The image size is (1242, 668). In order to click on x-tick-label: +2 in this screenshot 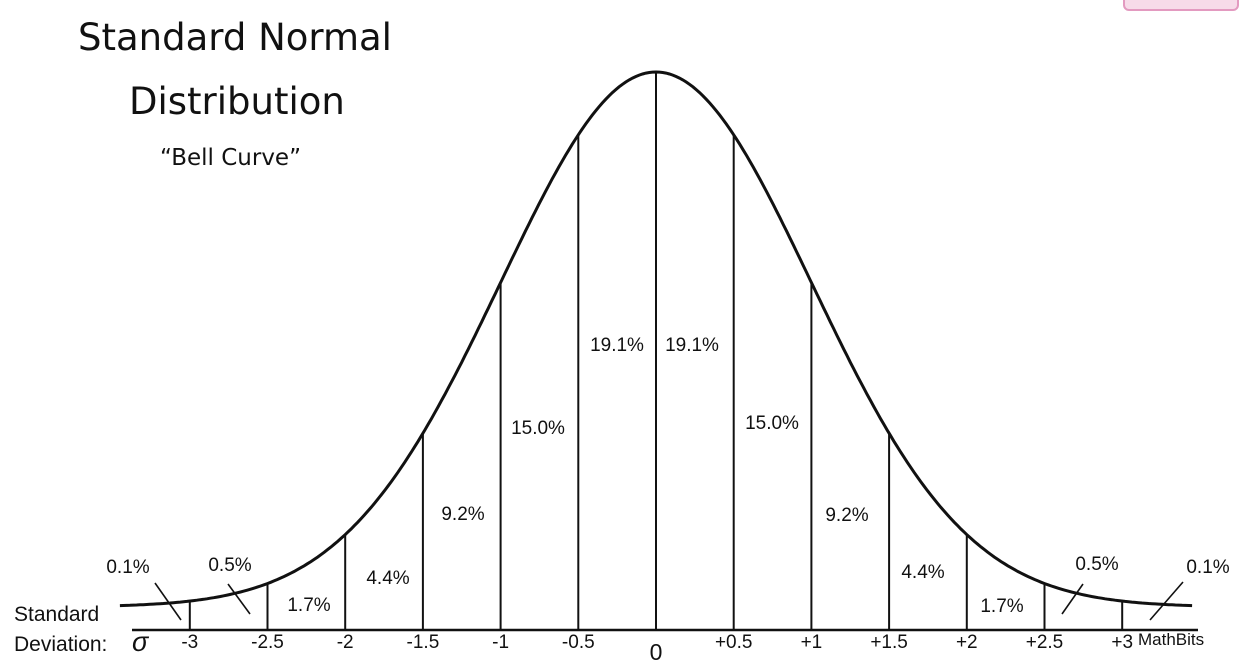, I will do `click(967, 642)`.